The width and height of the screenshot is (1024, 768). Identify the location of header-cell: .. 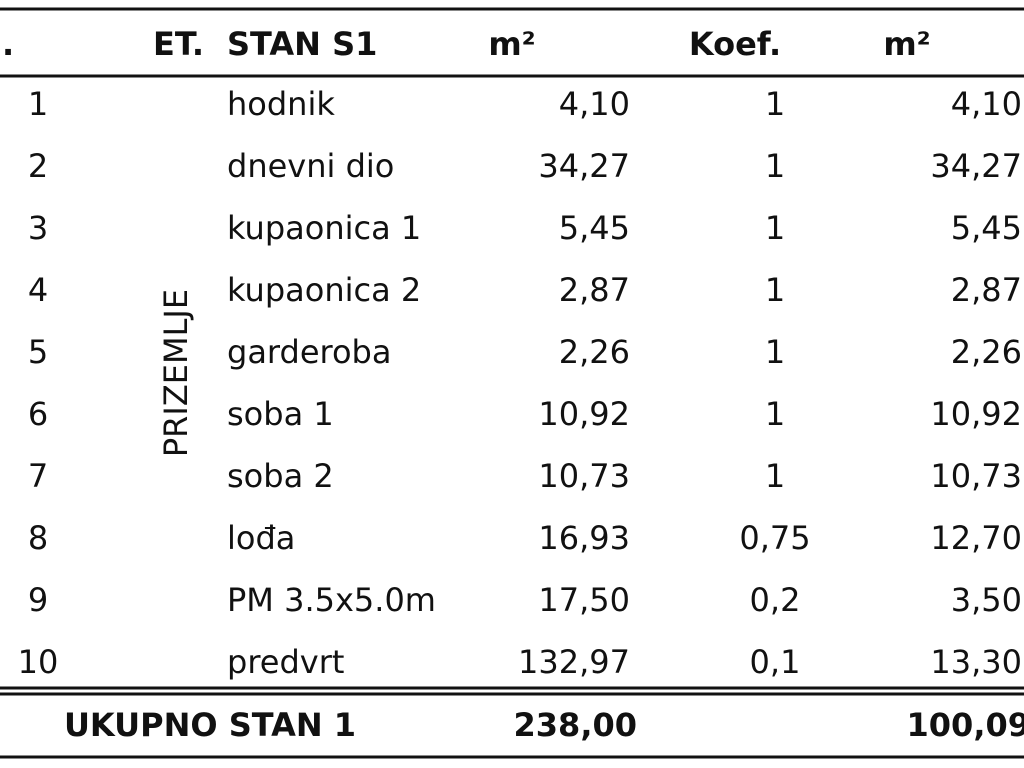
(8, 44).